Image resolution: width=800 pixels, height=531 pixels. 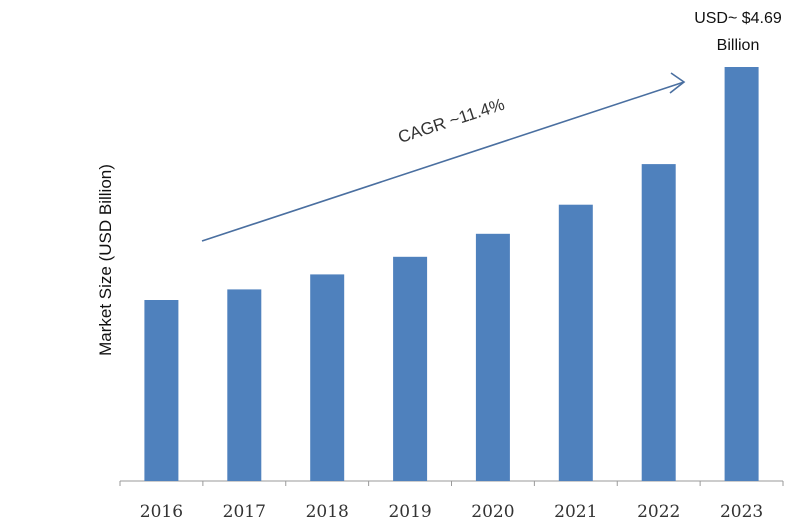 What do you see at coordinates (244, 385) in the screenshot?
I see `bar-2017` at bounding box center [244, 385].